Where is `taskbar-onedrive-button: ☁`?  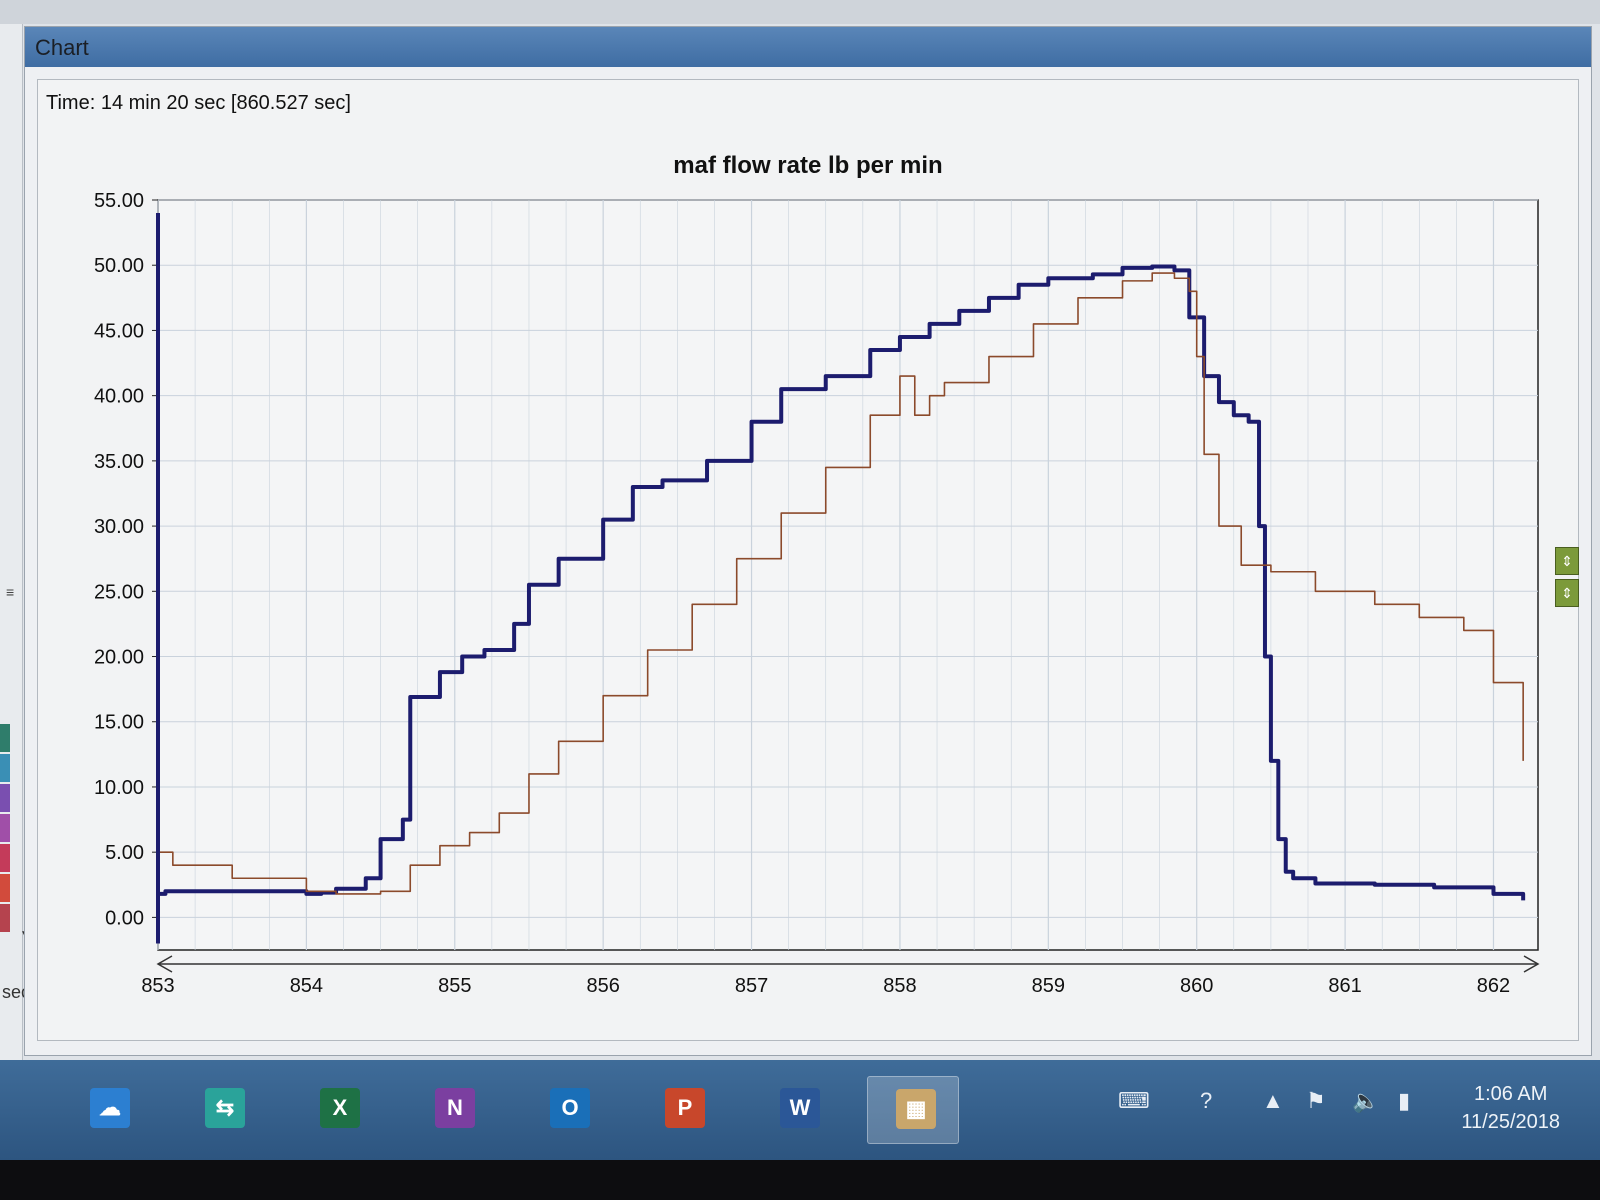 taskbar-onedrive-button: ☁ is located at coordinates (107, 1109).